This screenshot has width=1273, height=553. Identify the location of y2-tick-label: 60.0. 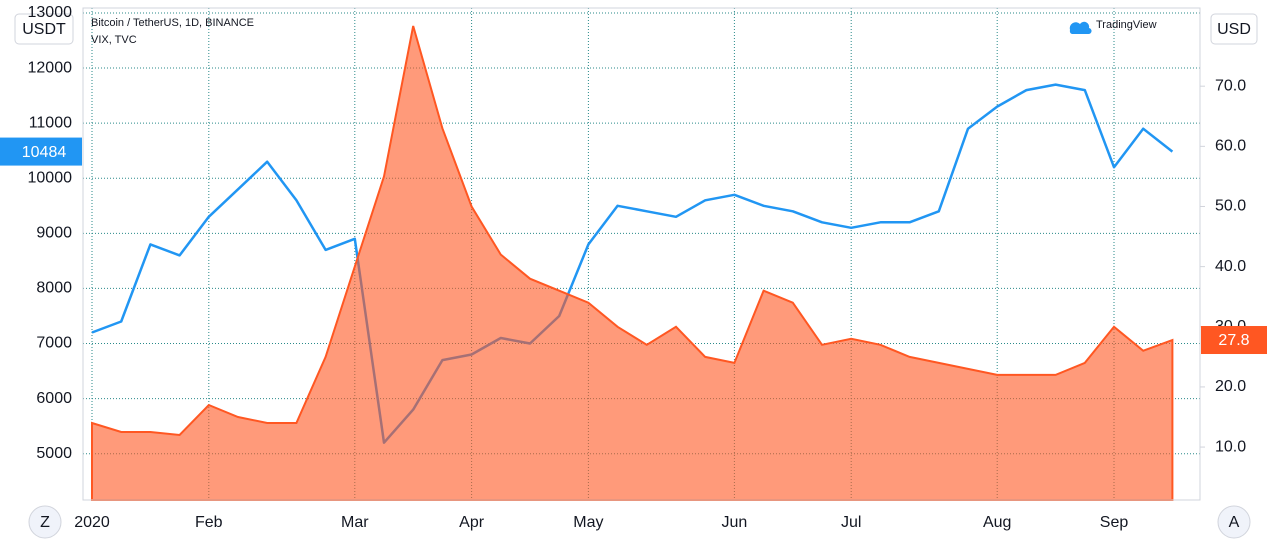
(1230, 146).